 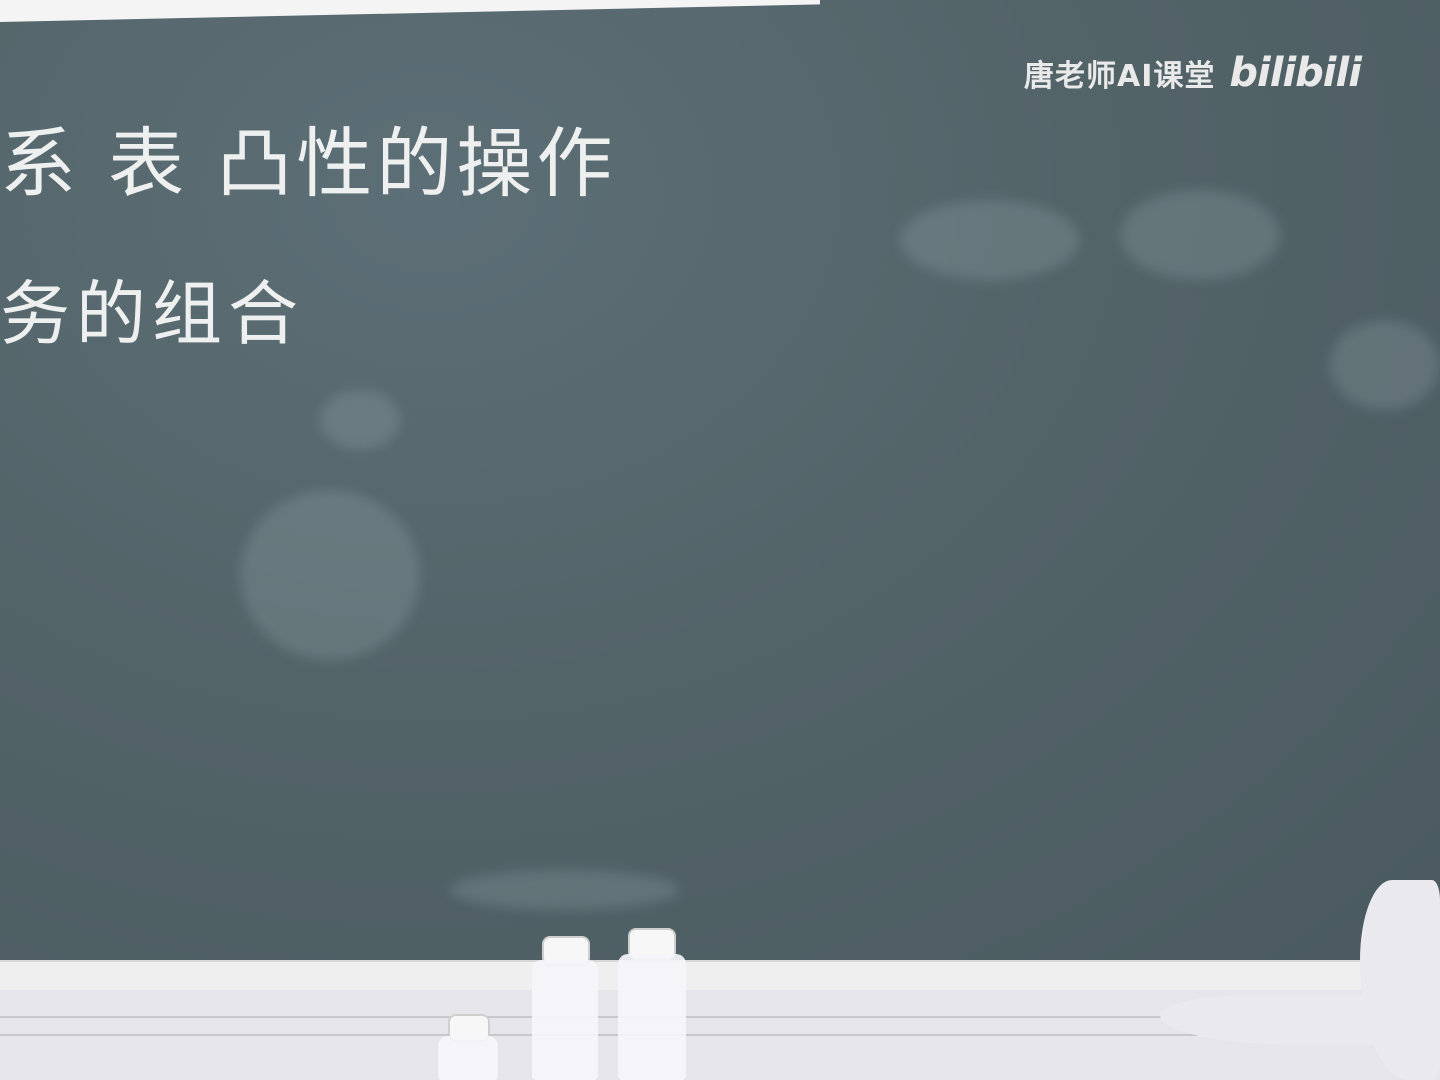 What do you see at coordinates (308, 163) in the screenshot?
I see `chalk-writing-line-1: 系 表 凸性的操作` at bounding box center [308, 163].